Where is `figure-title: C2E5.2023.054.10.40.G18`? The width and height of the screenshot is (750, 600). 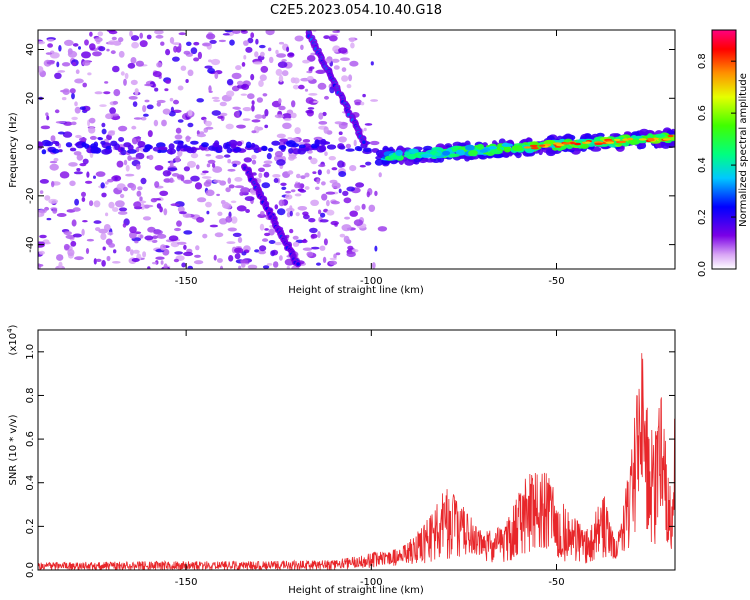
figure-title: C2E5.2023.054.10.40.G18 is located at coordinates (356, 10).